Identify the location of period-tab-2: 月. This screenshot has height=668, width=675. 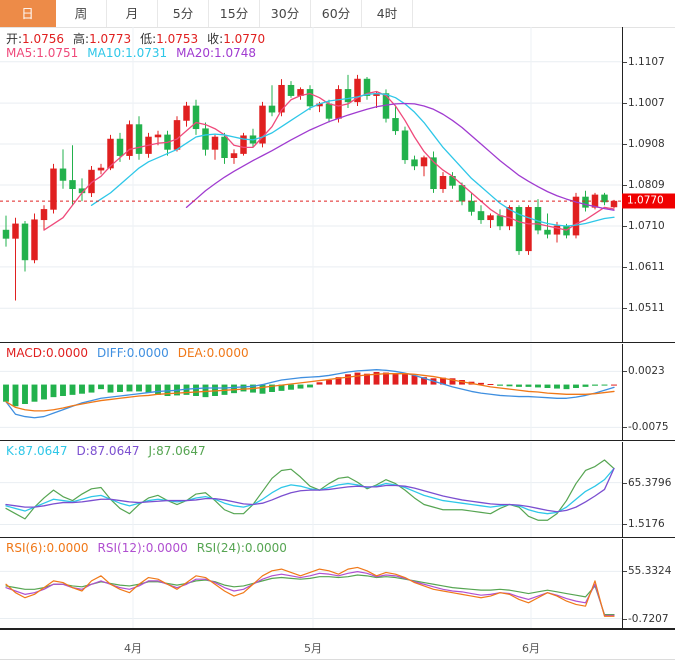
(132, 13).